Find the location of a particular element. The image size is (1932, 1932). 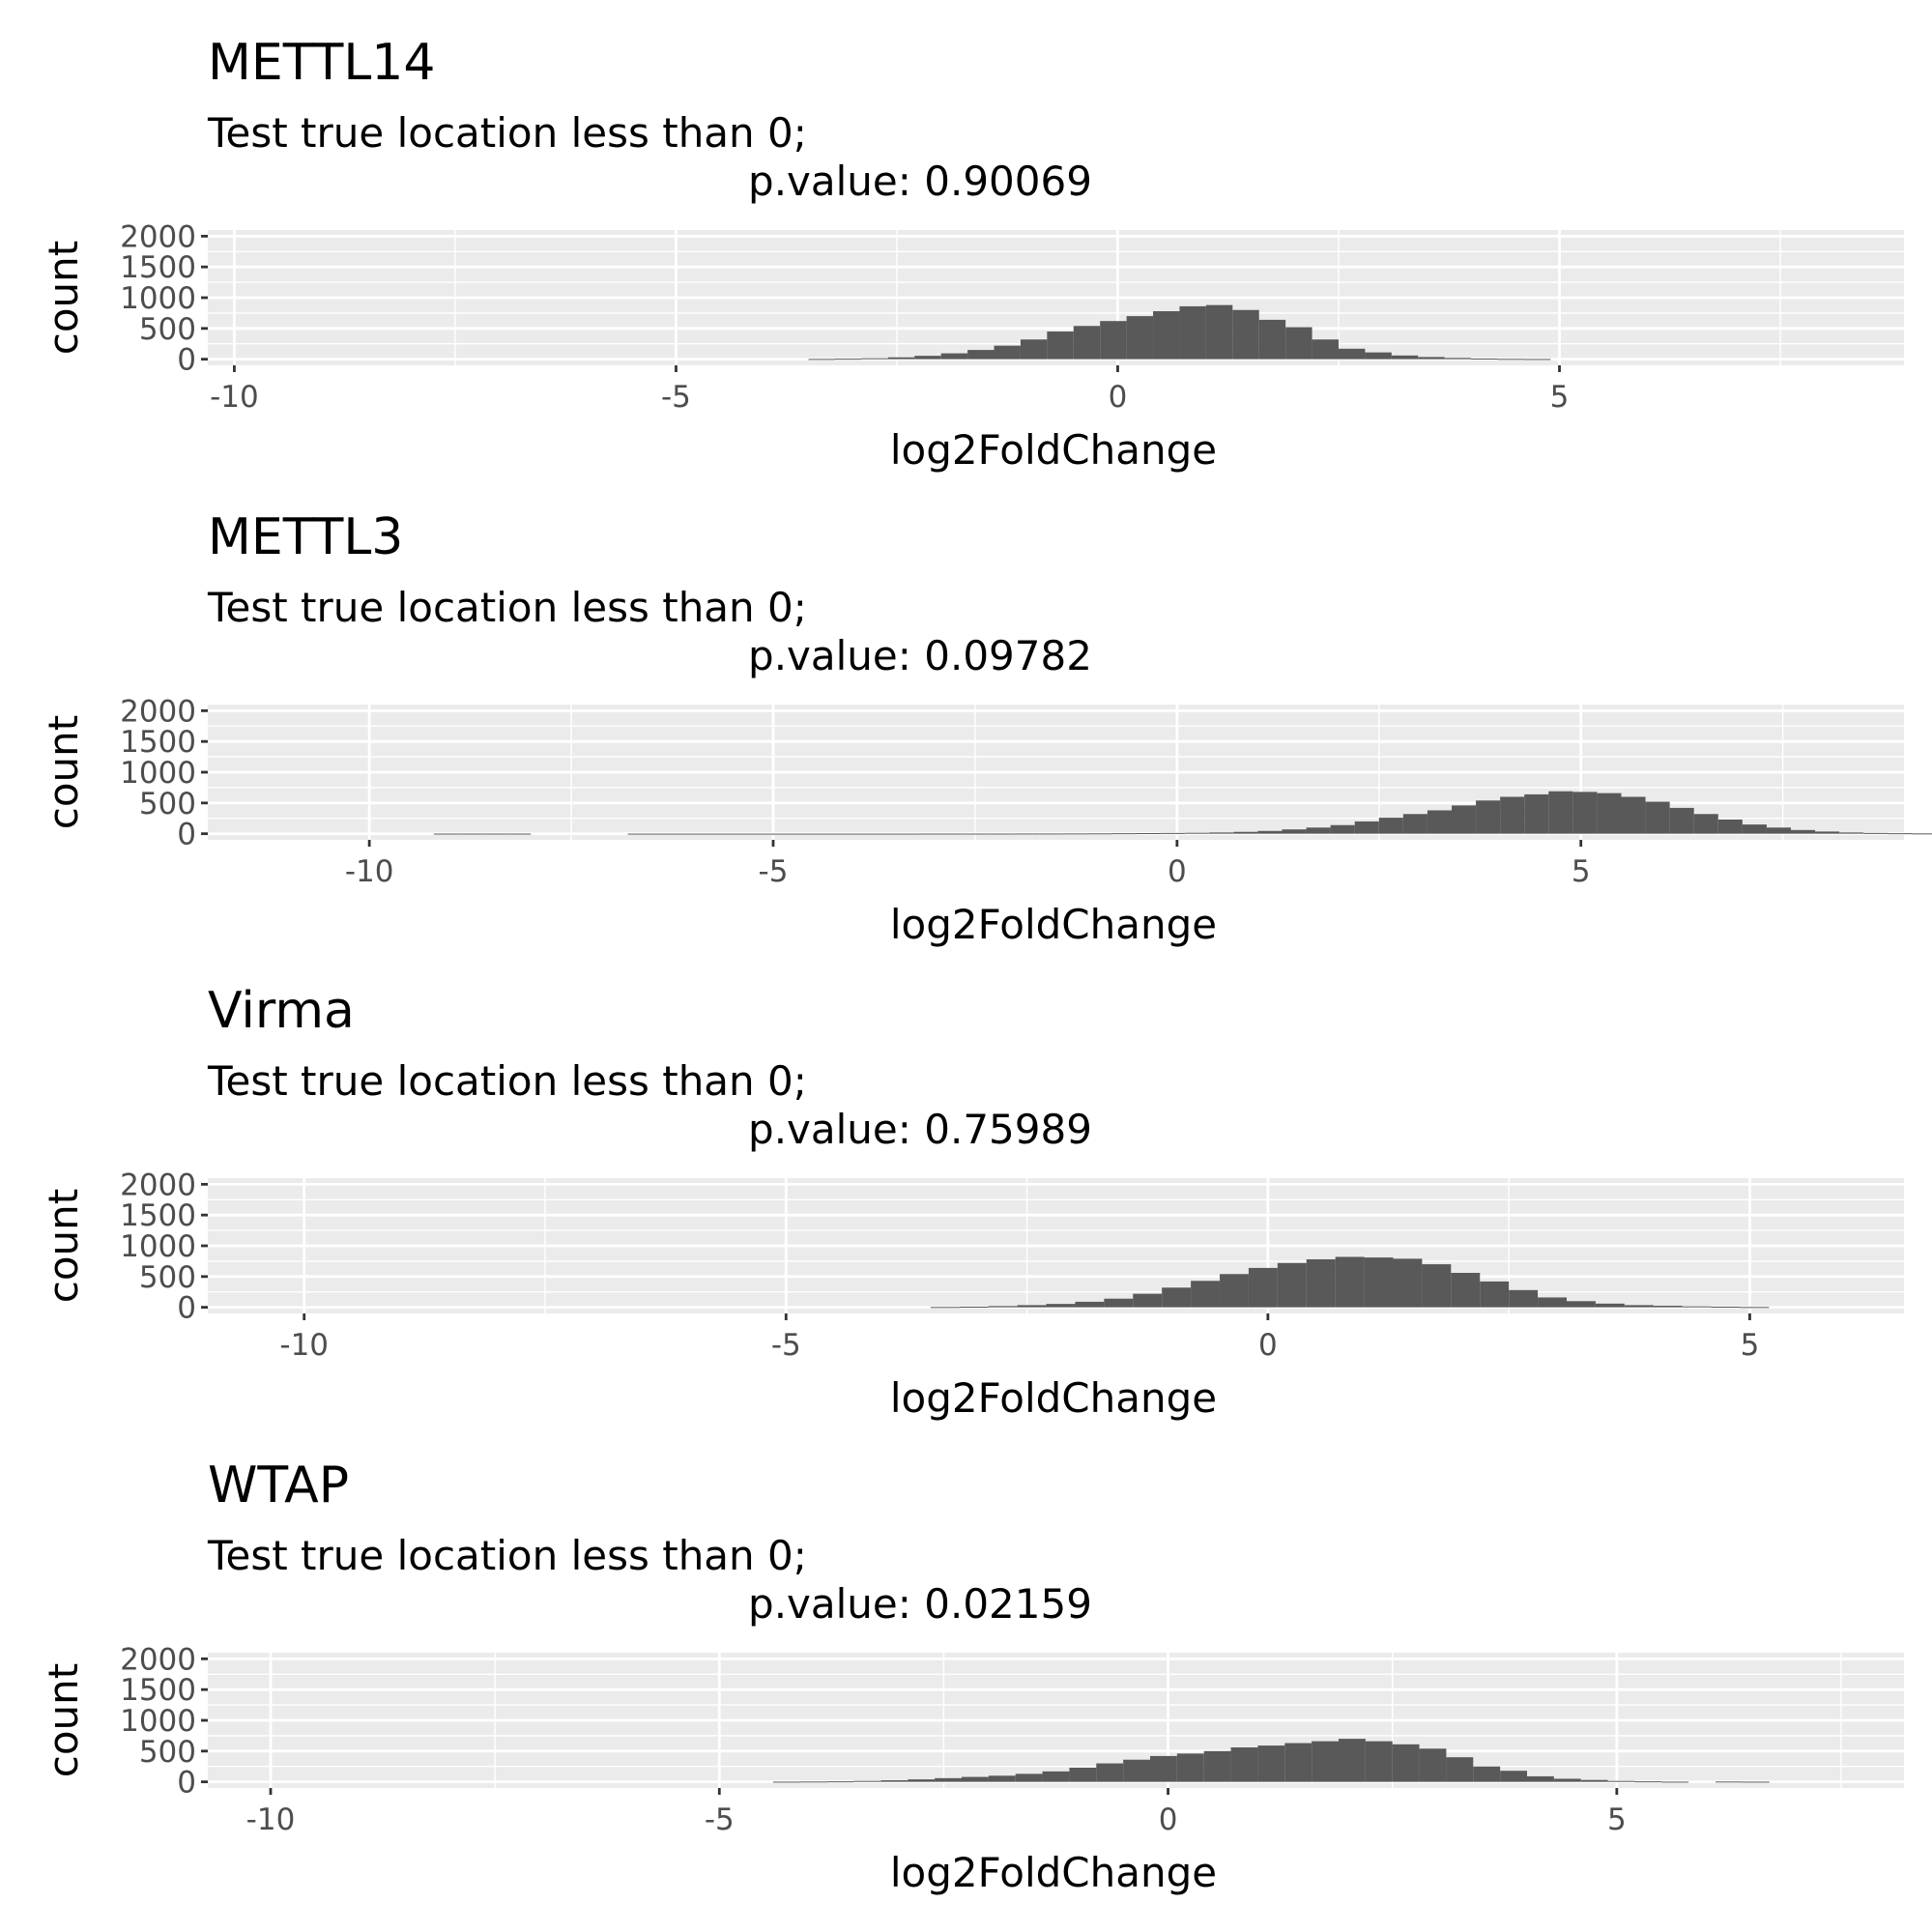

x-tick-label: -10 is located at coordinates (369, 871).